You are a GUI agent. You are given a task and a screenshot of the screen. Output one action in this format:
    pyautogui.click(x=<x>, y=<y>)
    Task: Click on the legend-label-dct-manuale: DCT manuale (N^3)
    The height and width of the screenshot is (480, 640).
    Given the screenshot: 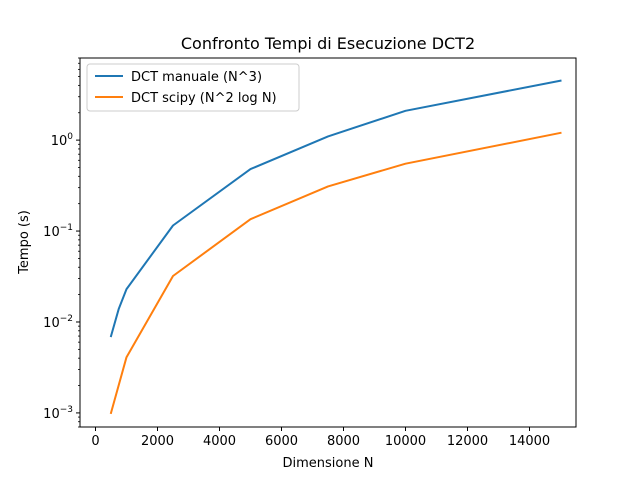 What is the action you would take?
    pyautogui.click(x=196, y=77)
    